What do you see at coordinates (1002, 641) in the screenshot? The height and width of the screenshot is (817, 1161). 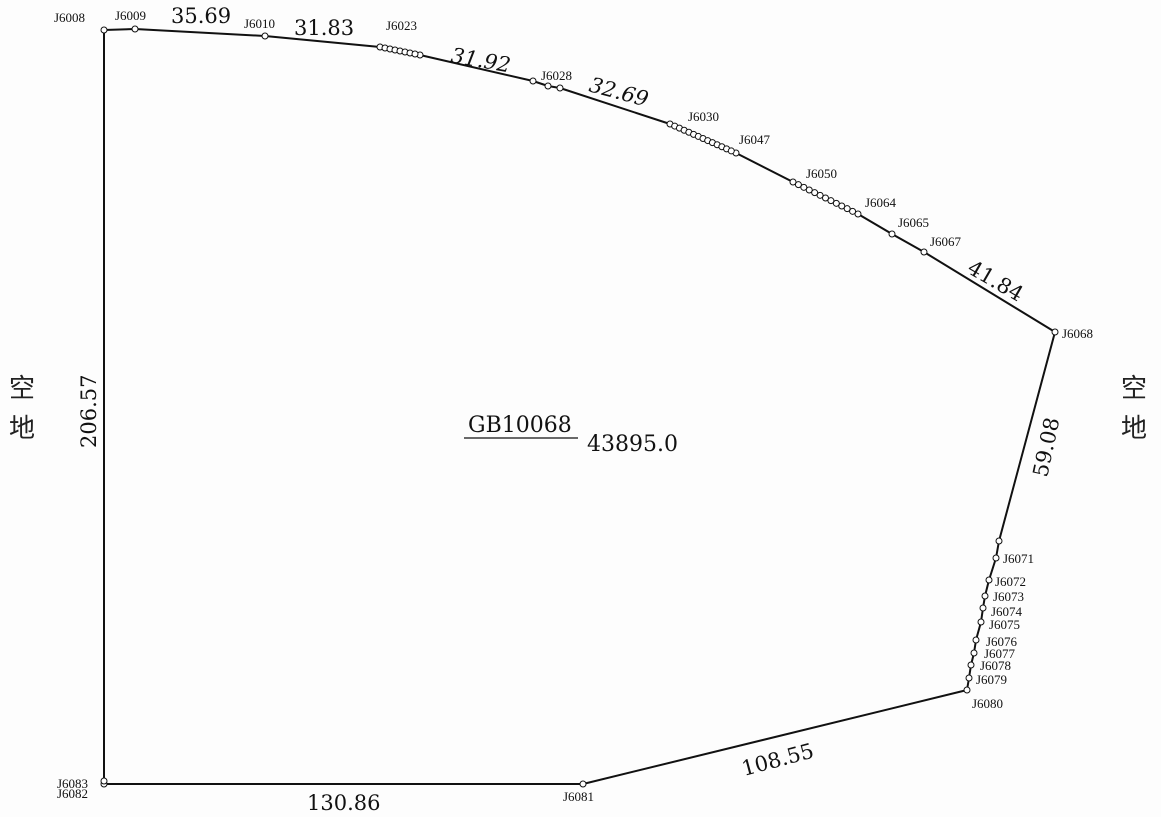 I see `point-label-J6076: J6076` at bounding box center [1002, 641].